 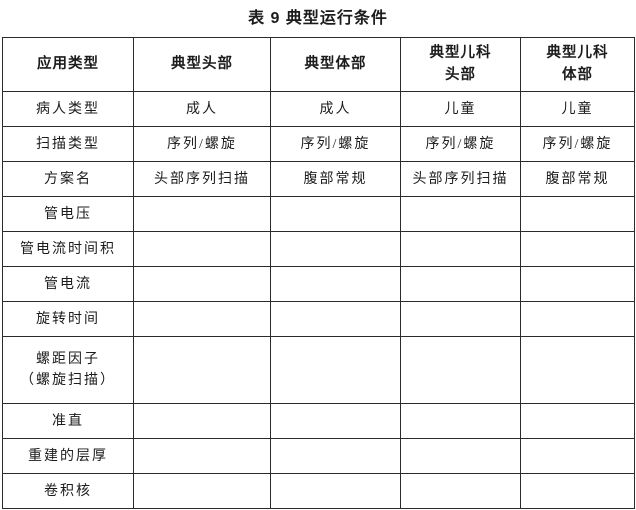 What do you see at coordinates (68, 109) in the screenshot?
I see `row-label: 病人类型` at bounding box center [68, 109].